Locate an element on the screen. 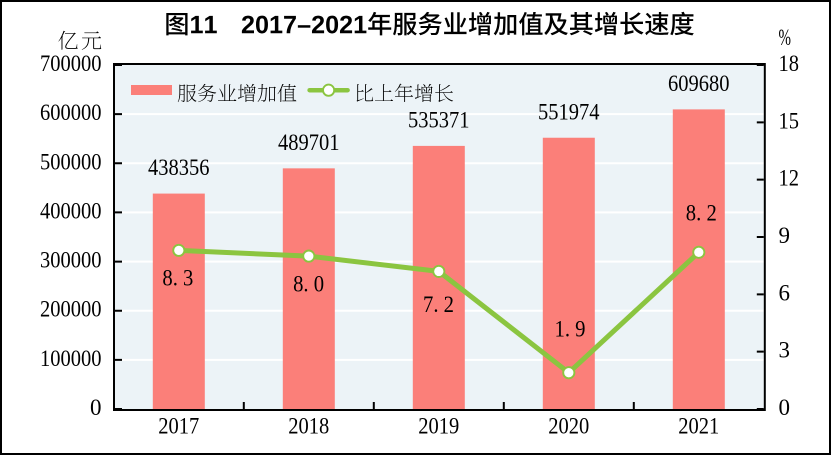 The height and width of the screenshot is (460, 831). svg-text: 8. 3 is located at coordinates (177, 277).